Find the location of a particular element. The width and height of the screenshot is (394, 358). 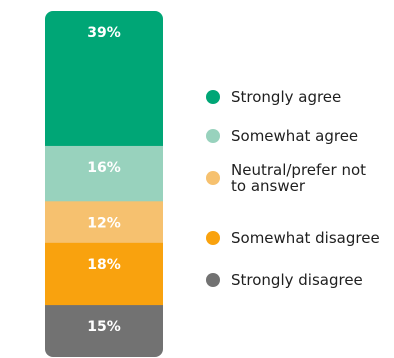

legend-label-strongly-disagree: Strongly disagree is located at coordinates (297, 280).